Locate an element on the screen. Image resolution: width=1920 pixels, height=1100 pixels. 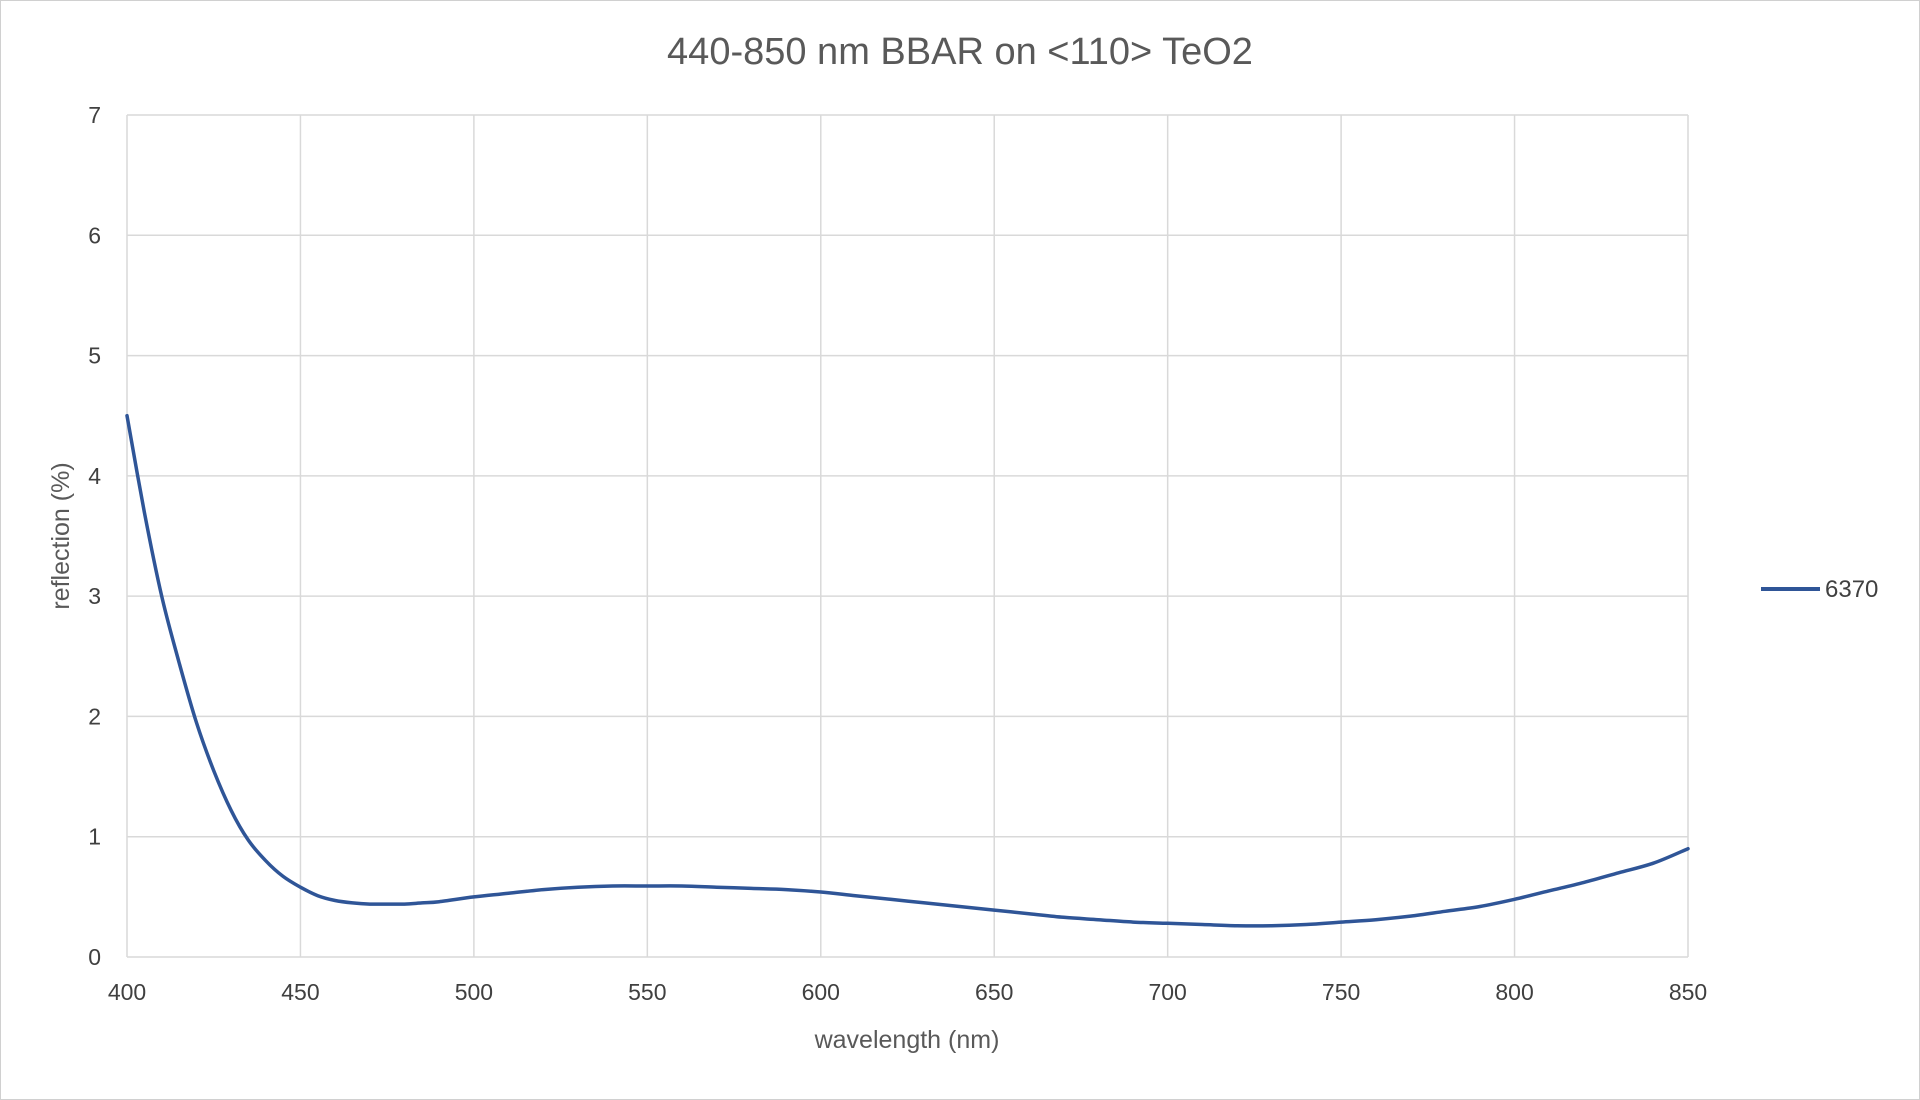
x-tick-label: 600 is located at coordinates (821, 992).